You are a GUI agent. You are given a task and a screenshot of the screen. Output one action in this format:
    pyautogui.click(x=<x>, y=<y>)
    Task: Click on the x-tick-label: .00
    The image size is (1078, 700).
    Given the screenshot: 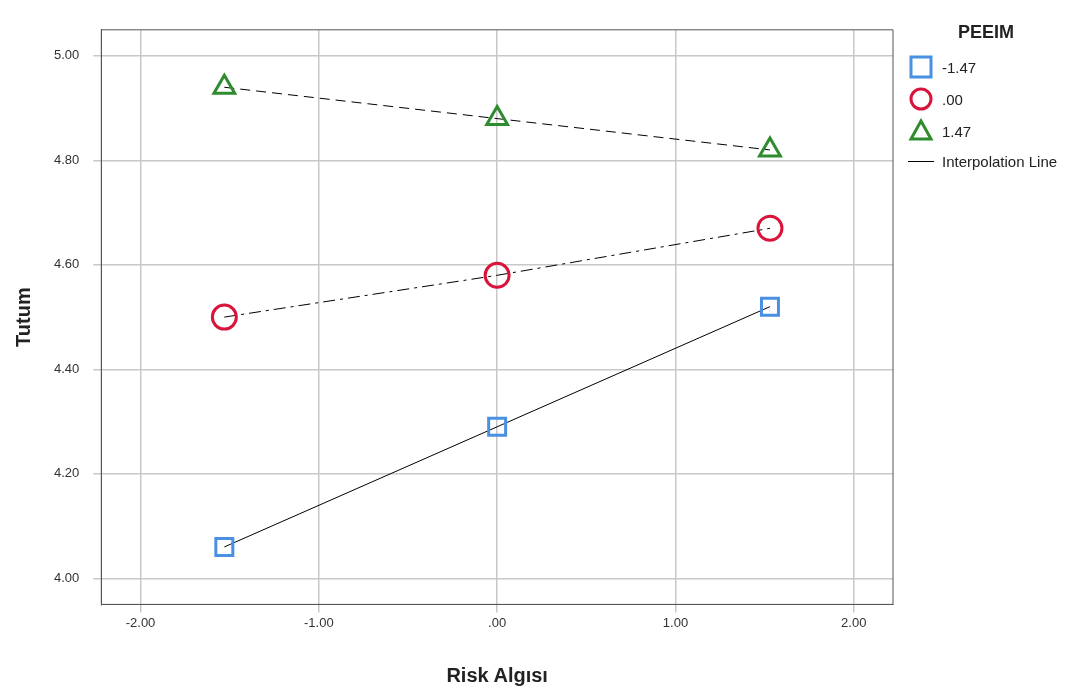 What is the action you would take?
    pyautogui.click(x=497, y=622)
    